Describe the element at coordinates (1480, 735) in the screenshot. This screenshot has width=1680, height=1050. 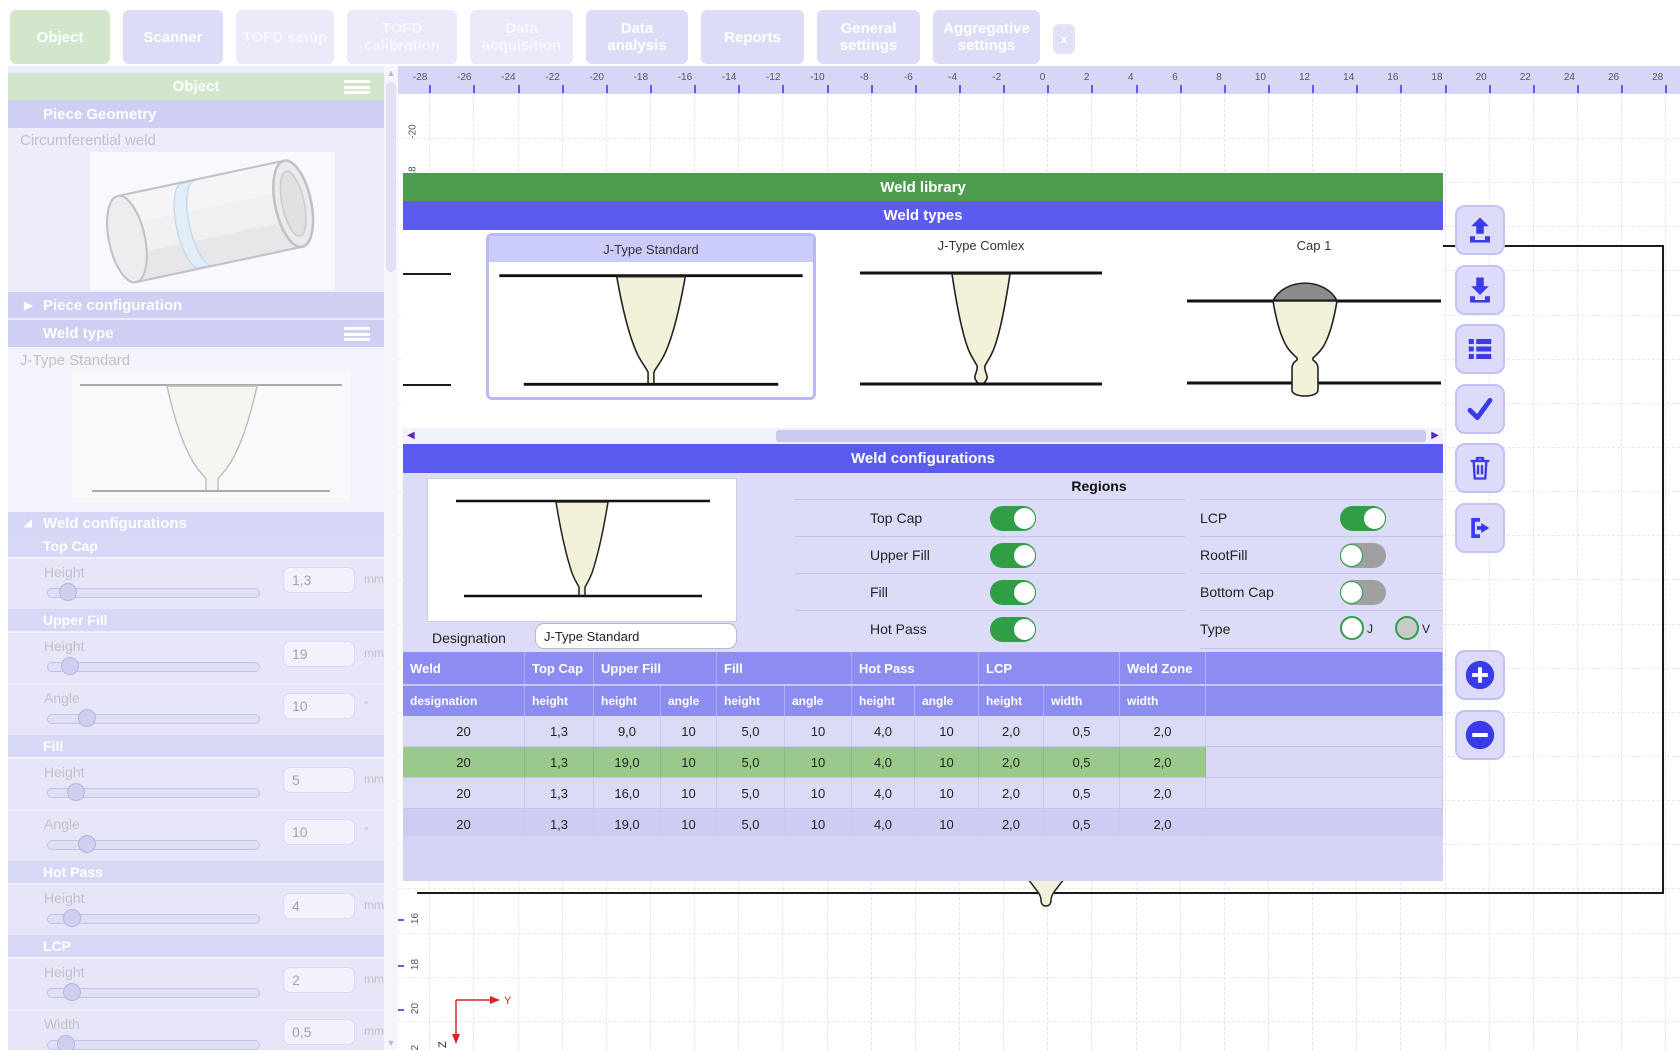
I see `remove-button` at that location.